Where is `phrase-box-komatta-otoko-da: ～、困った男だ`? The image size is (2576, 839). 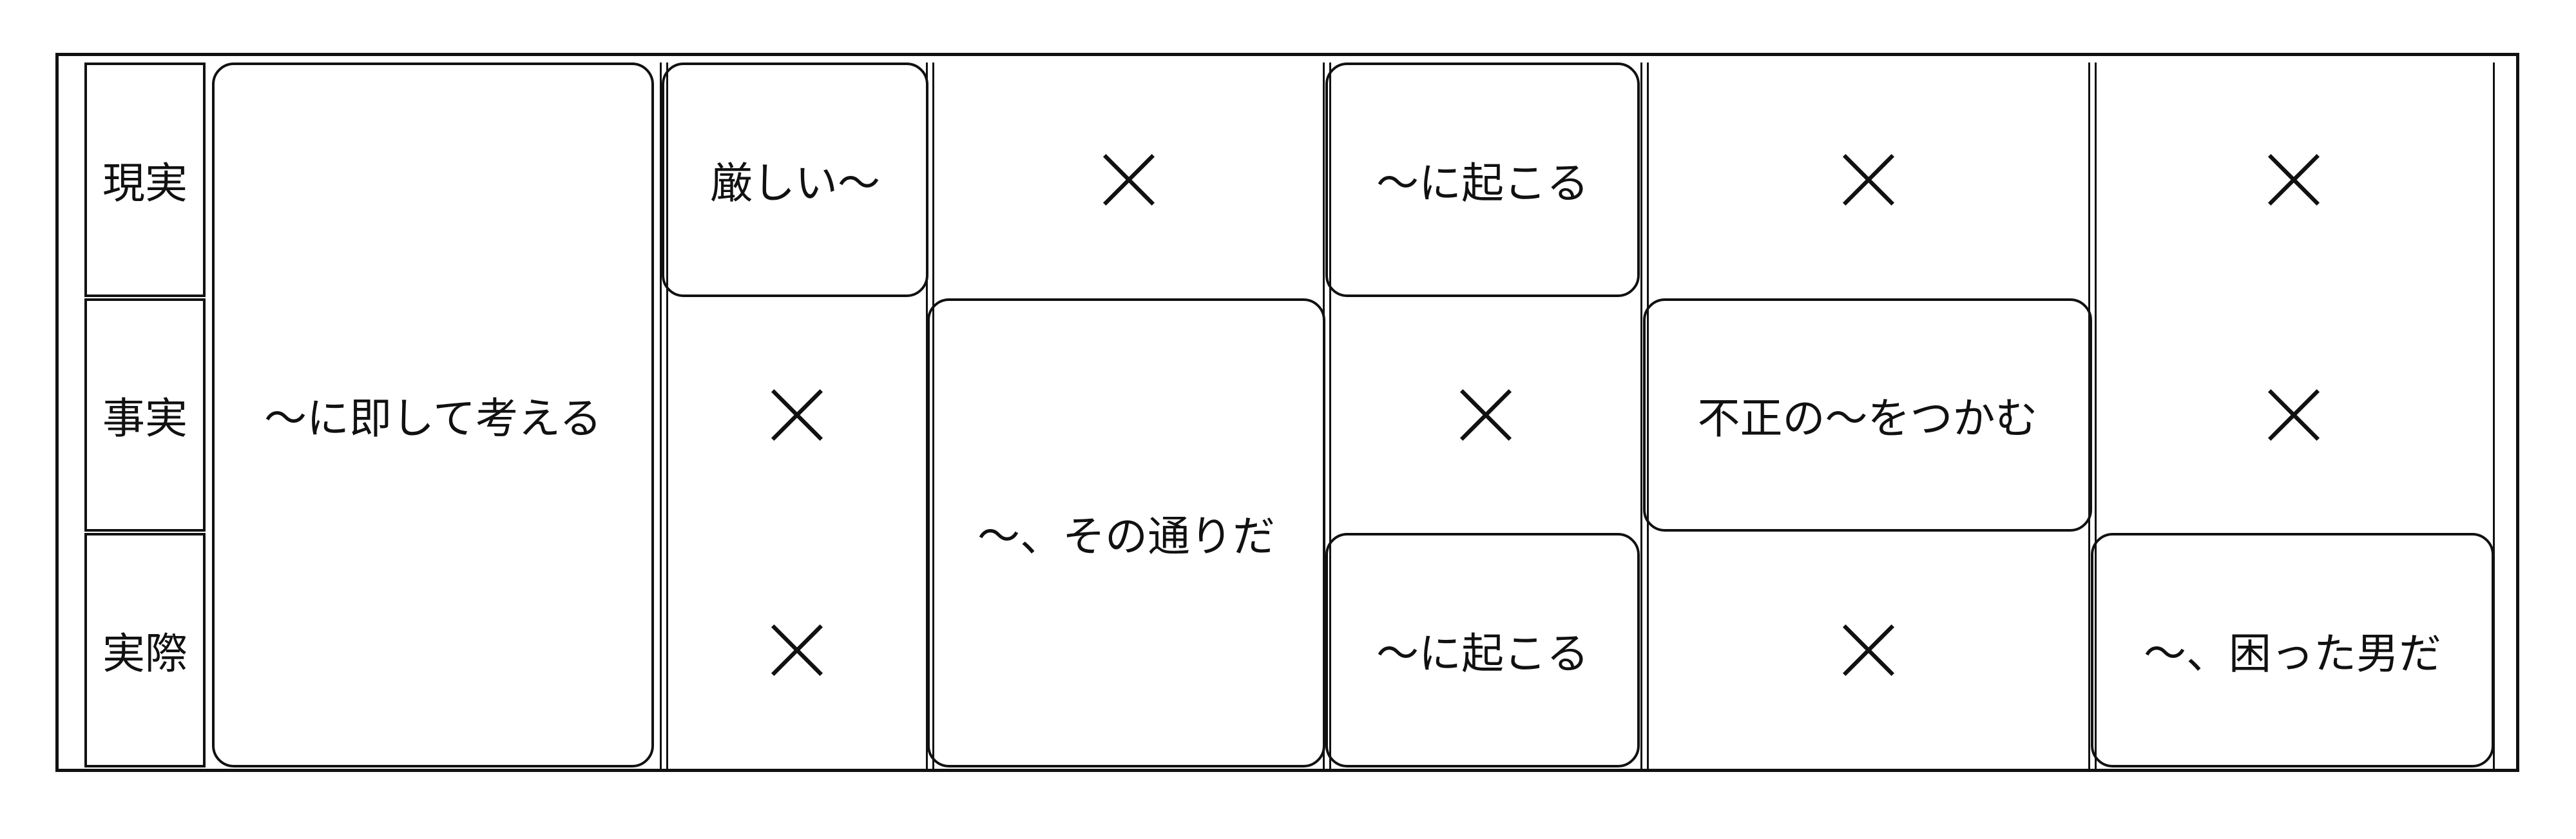 phrase-box-komatta-otoko-da: ～、困った男だ is located at coordinates (2292, 650).